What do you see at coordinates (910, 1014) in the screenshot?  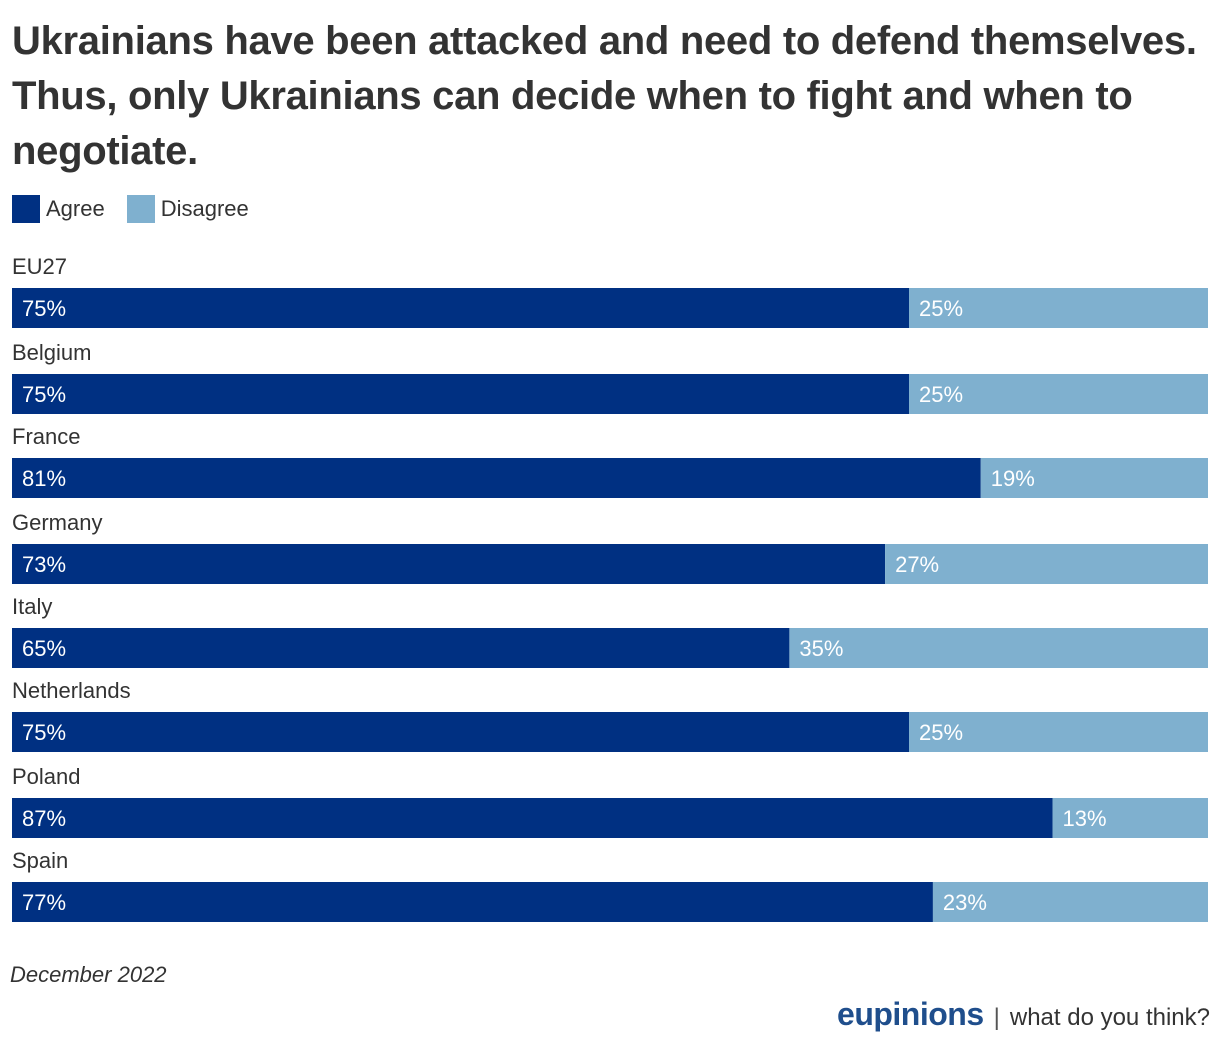 I see `brand-logo: eupinions` at bounding box center [910, 1014].